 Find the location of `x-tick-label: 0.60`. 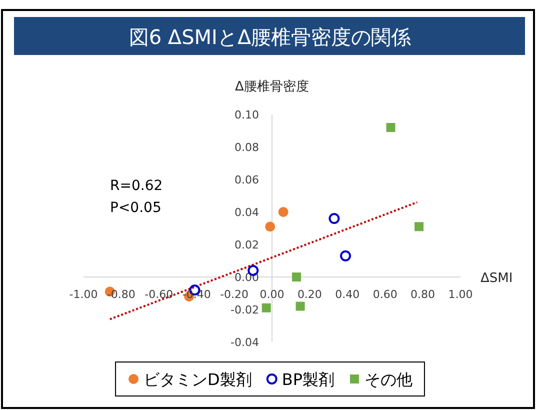

x-tick-label: 0.60 is located at coordinates (385, 294).